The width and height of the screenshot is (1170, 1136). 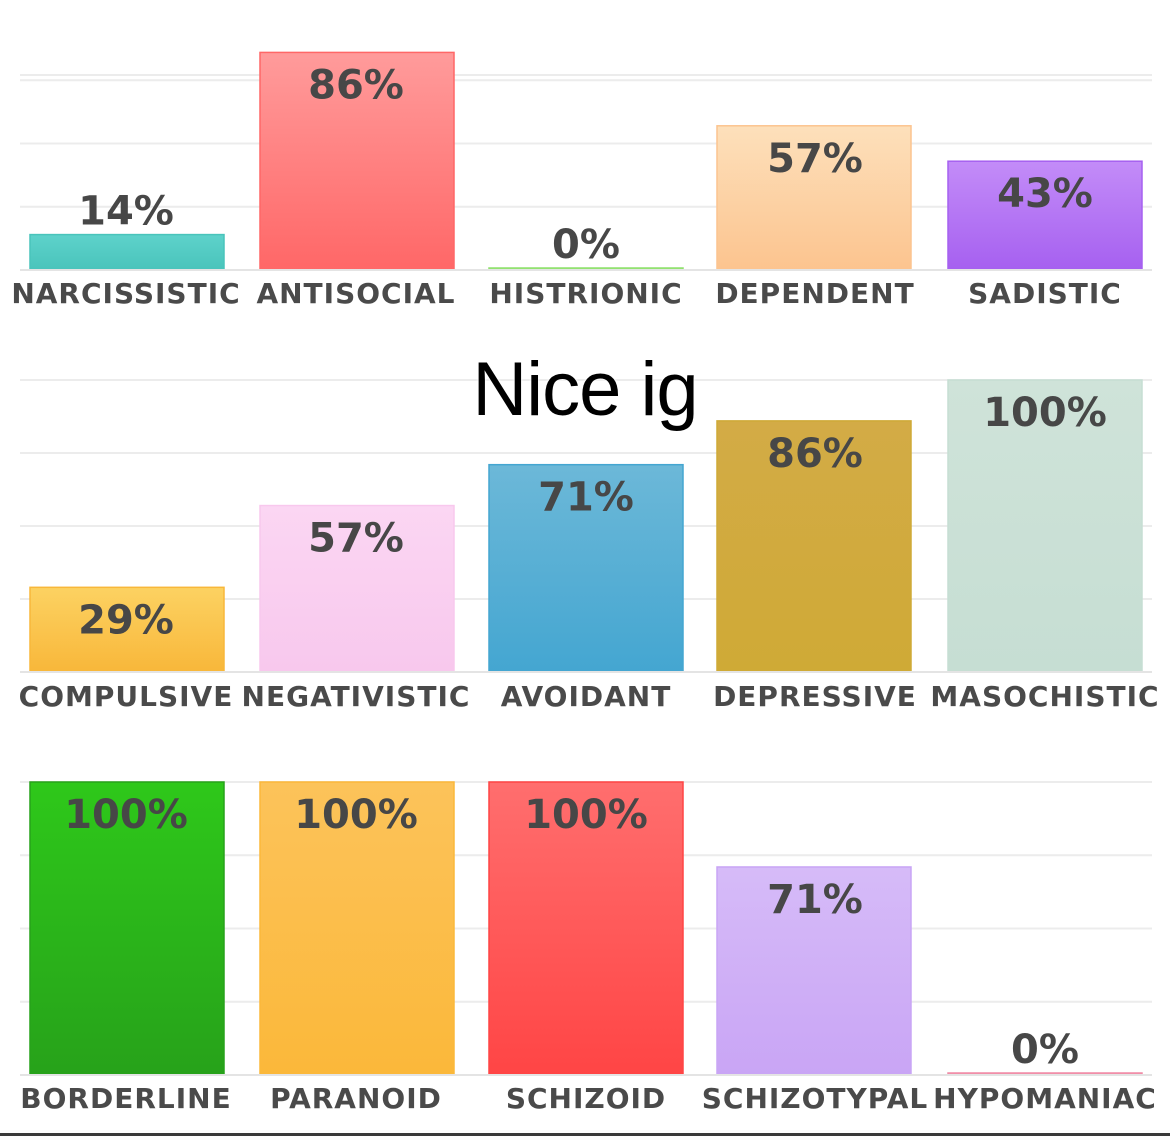 I want to click on bar-narcissistic, so click(x=127, y=252).